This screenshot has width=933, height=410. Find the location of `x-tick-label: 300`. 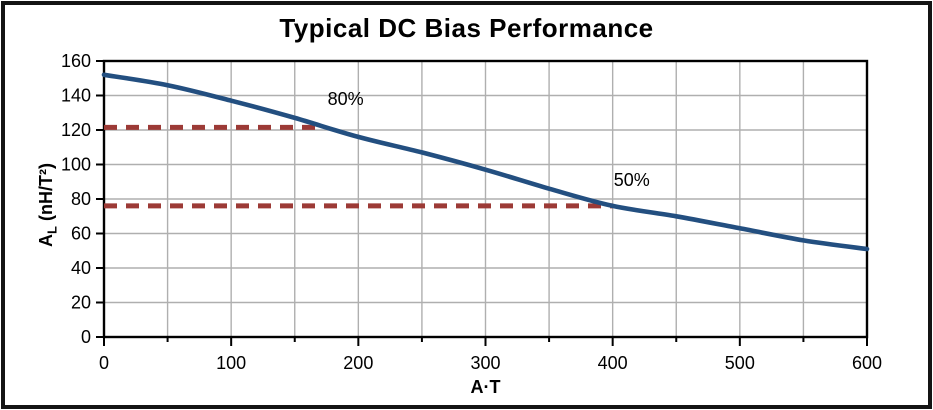

x-tick-label: 300 is located at coordinates (485, 363).